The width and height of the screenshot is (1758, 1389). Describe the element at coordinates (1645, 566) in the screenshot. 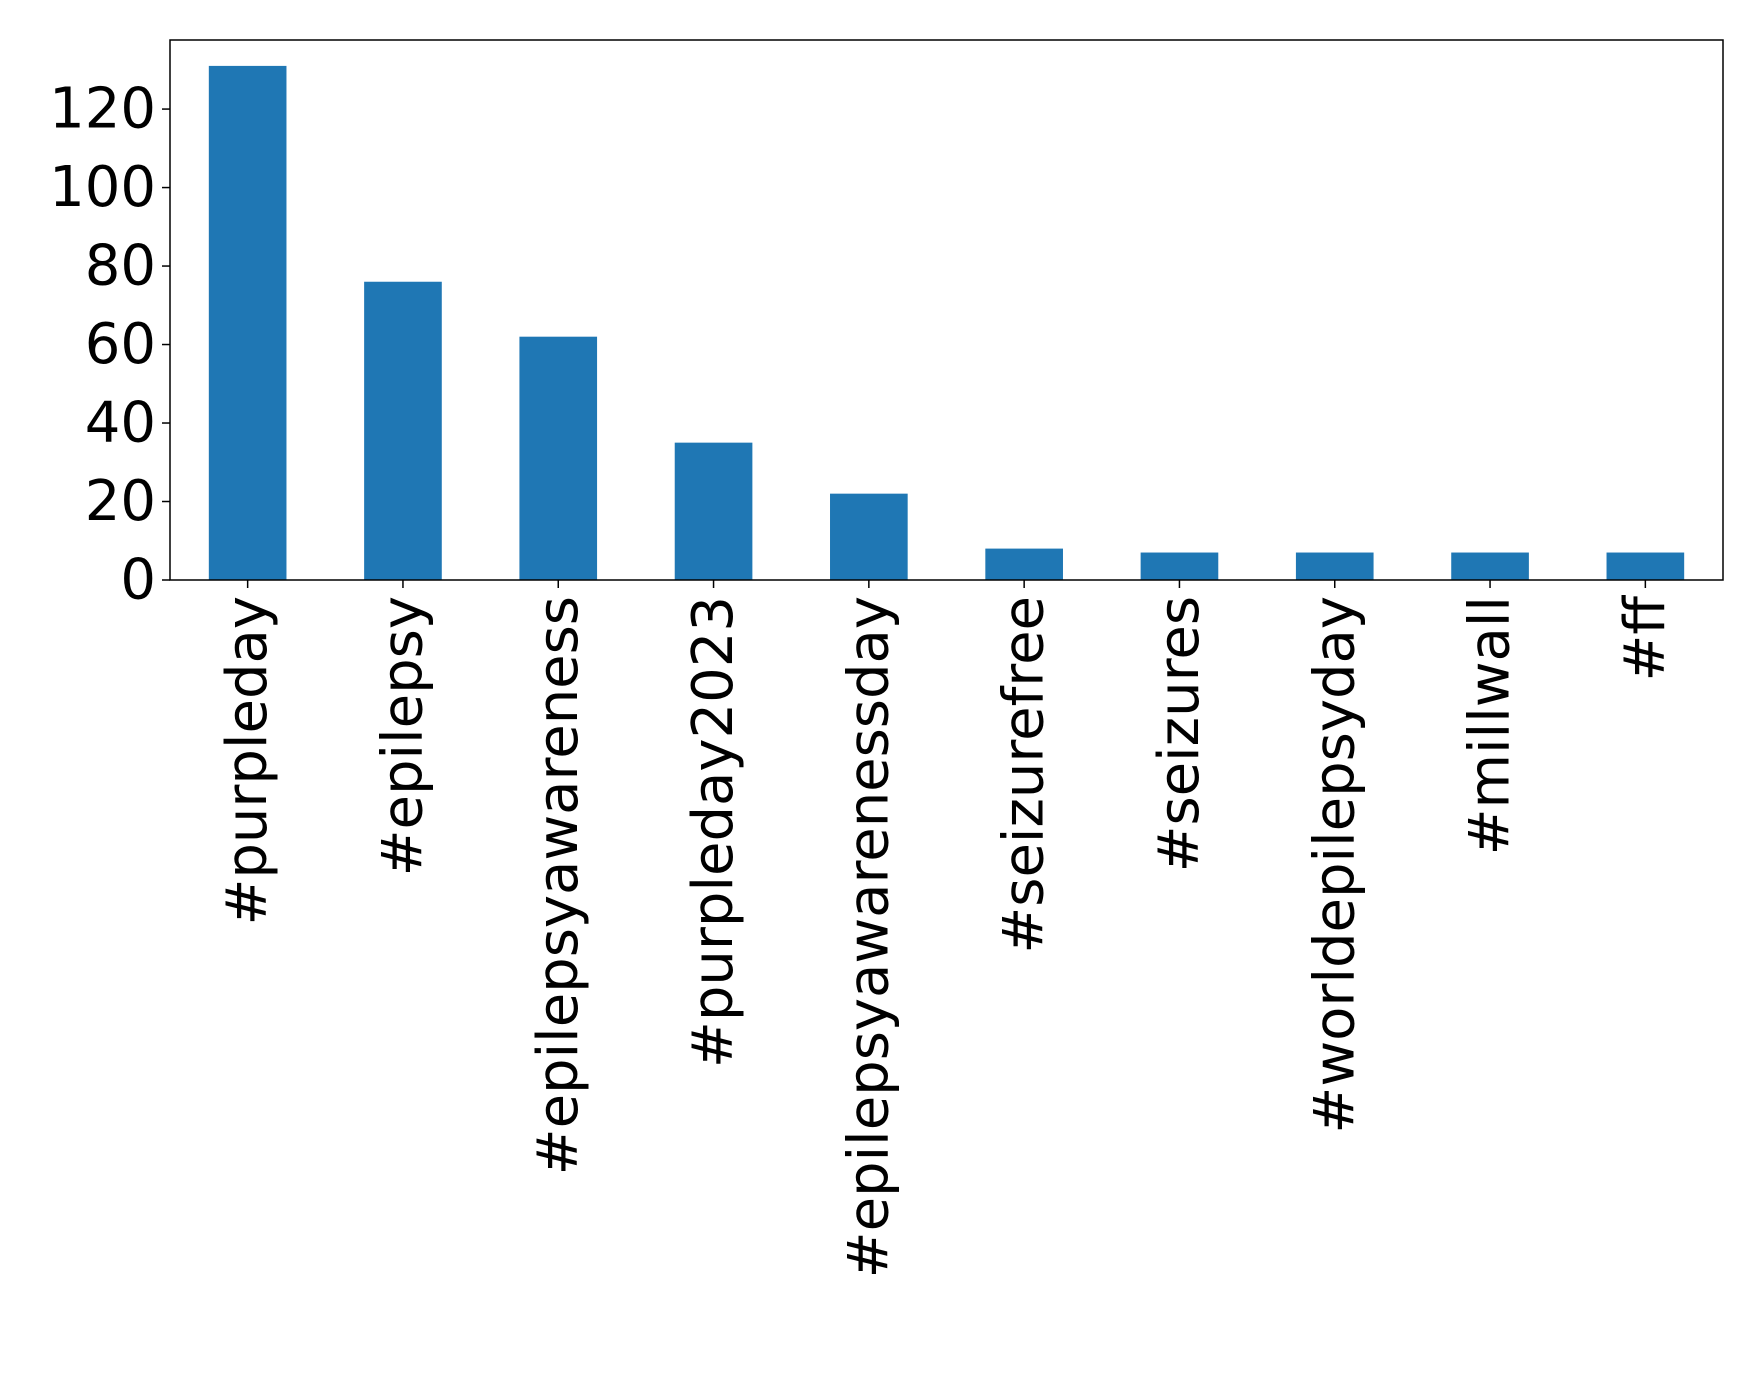

I see `bar-ff` at that location.